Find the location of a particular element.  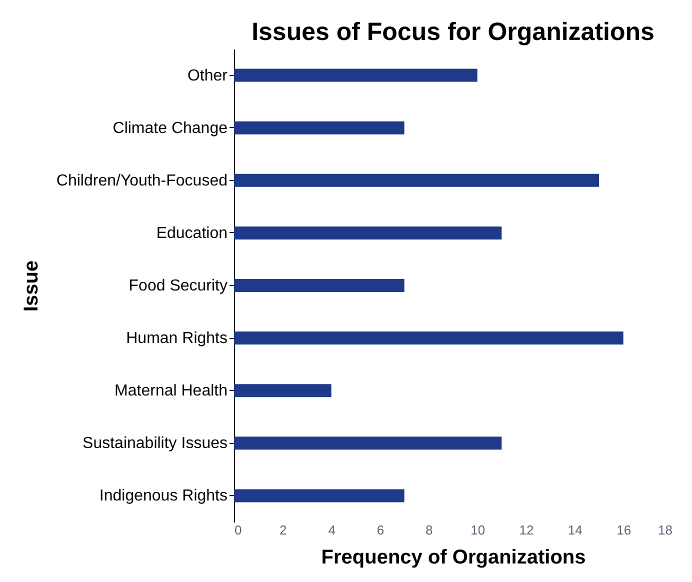

y-axis-title: Issue is located at coordinates (31, 286).